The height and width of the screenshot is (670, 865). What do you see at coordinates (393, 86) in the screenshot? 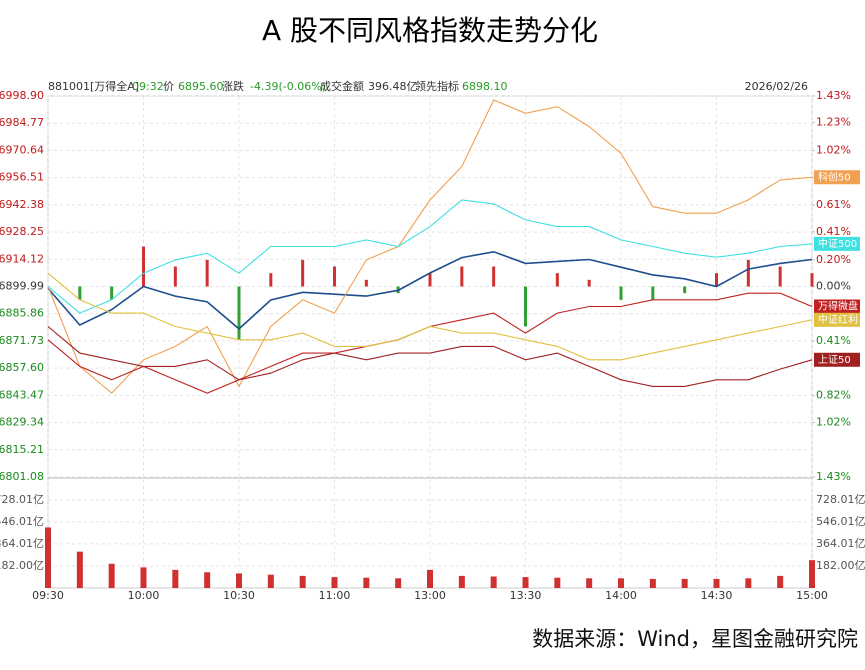
I see `header-value: 396.48亿` at bounding box center [393, 86].